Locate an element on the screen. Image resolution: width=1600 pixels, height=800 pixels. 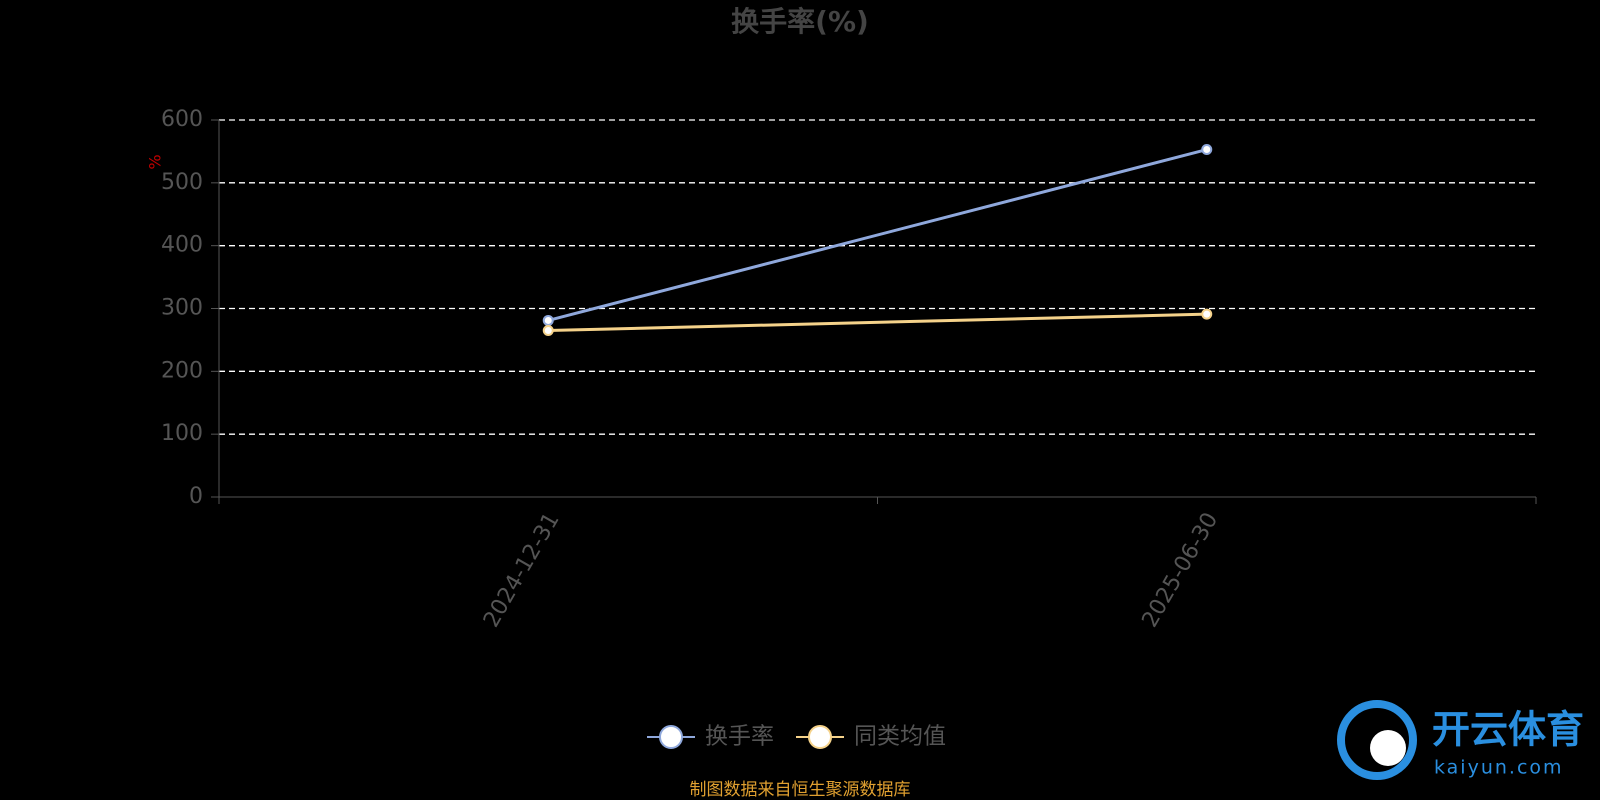
logo-ring is located at coordinates (1377, 740).